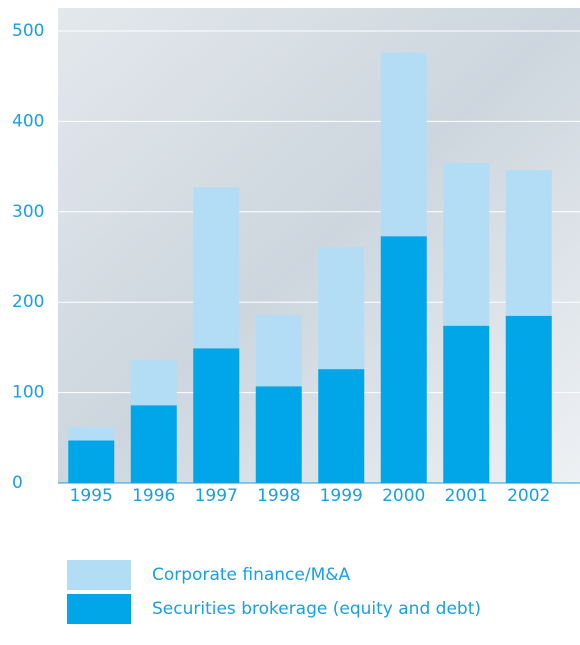  Describe the element at coordinates (17, 483) in the screenshot. I see `y-tick-label: 0` at that location.